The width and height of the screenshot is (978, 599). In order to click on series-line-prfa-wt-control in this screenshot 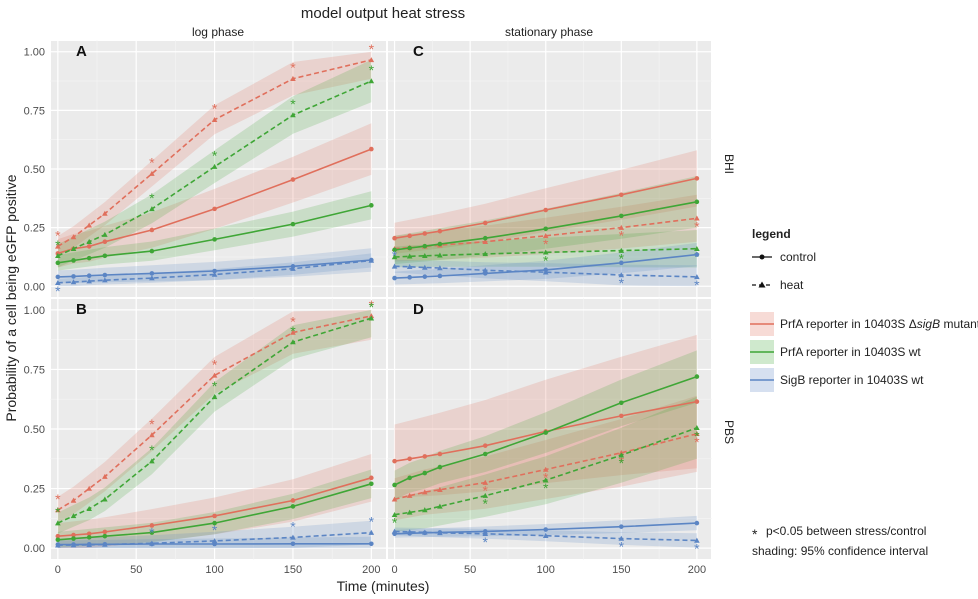, I will do `click(214, 512)`.